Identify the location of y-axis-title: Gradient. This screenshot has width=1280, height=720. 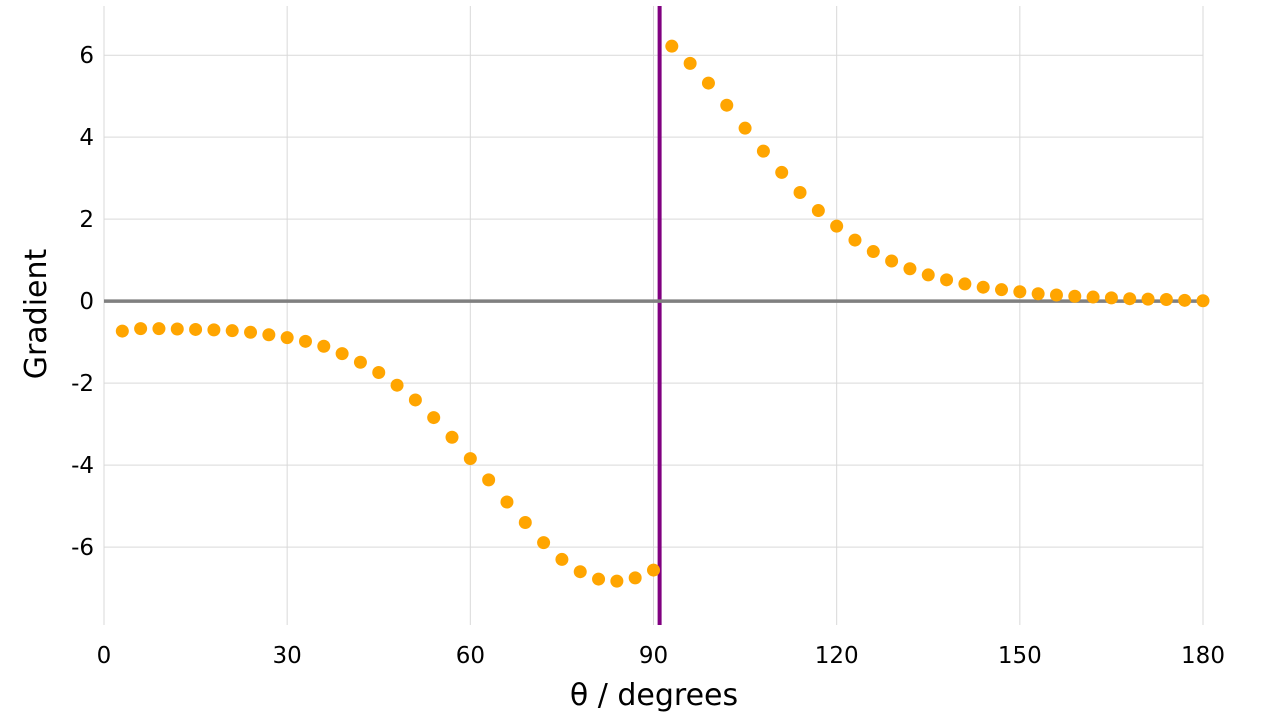
(36, 313).